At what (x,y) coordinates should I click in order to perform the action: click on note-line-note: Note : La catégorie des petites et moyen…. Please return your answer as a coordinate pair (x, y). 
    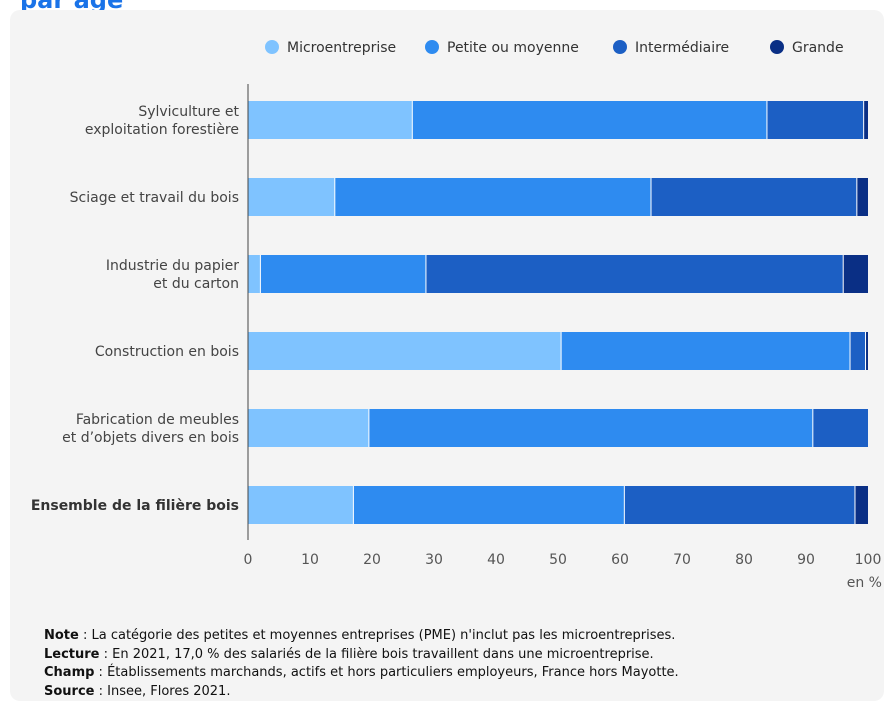
    Looking at the image, I should click on (360, 635).